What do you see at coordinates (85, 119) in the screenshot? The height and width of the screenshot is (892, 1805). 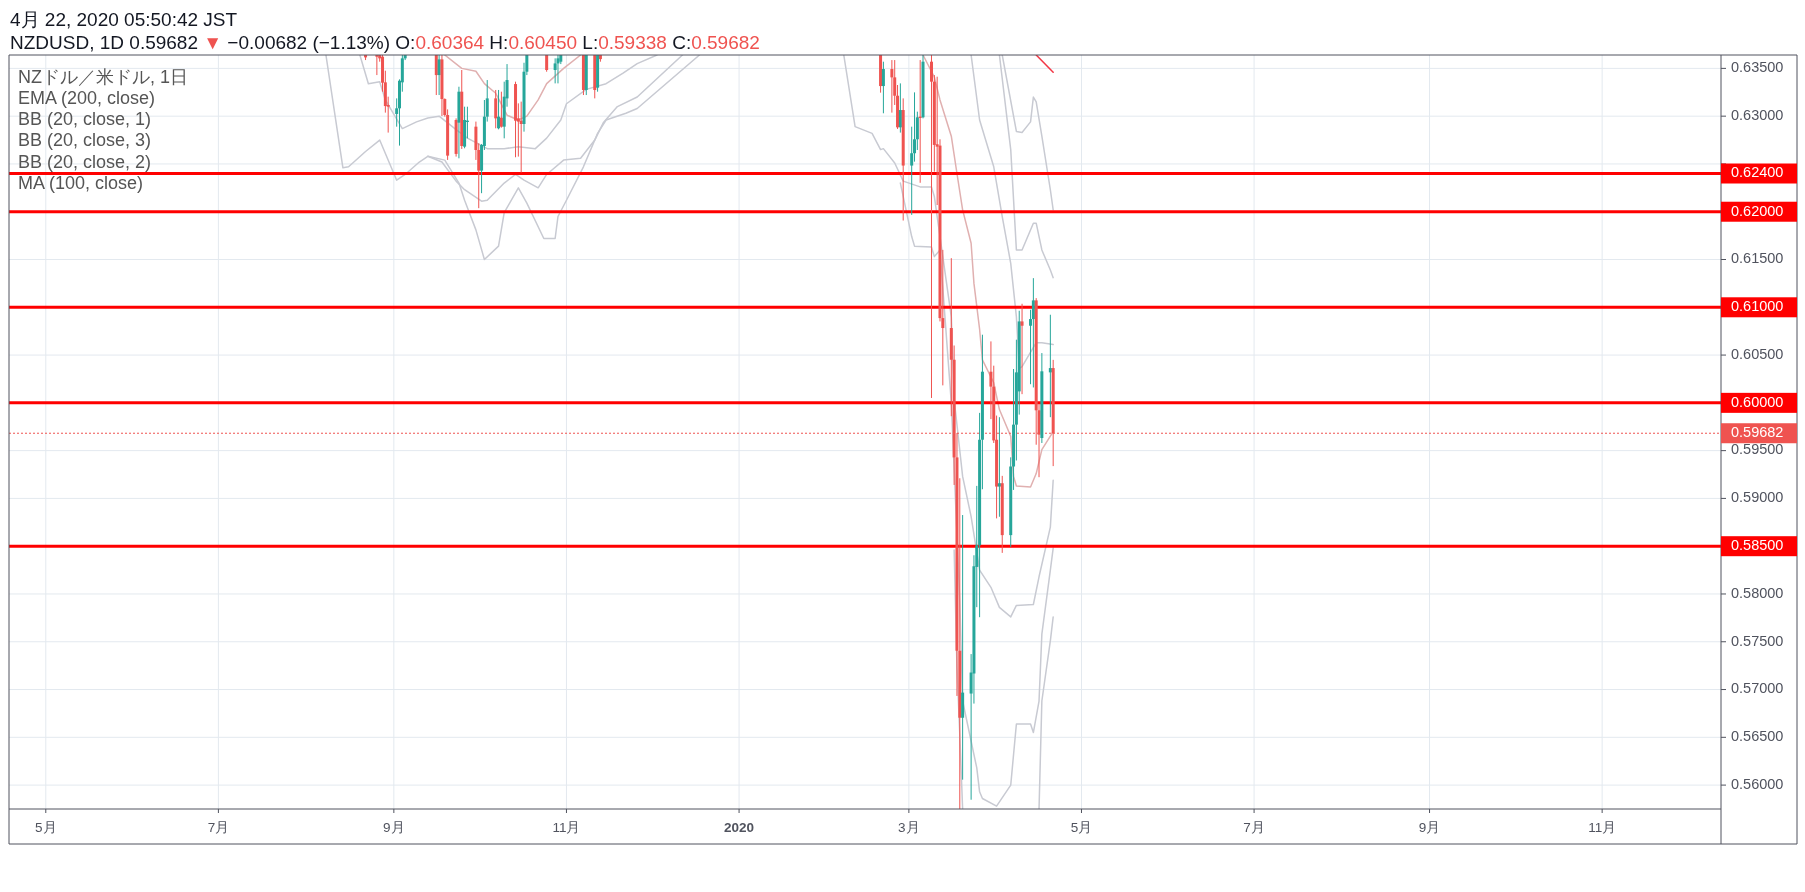 I see `annotation: BB (20, close, 1)` at bounding box center [85, 119].